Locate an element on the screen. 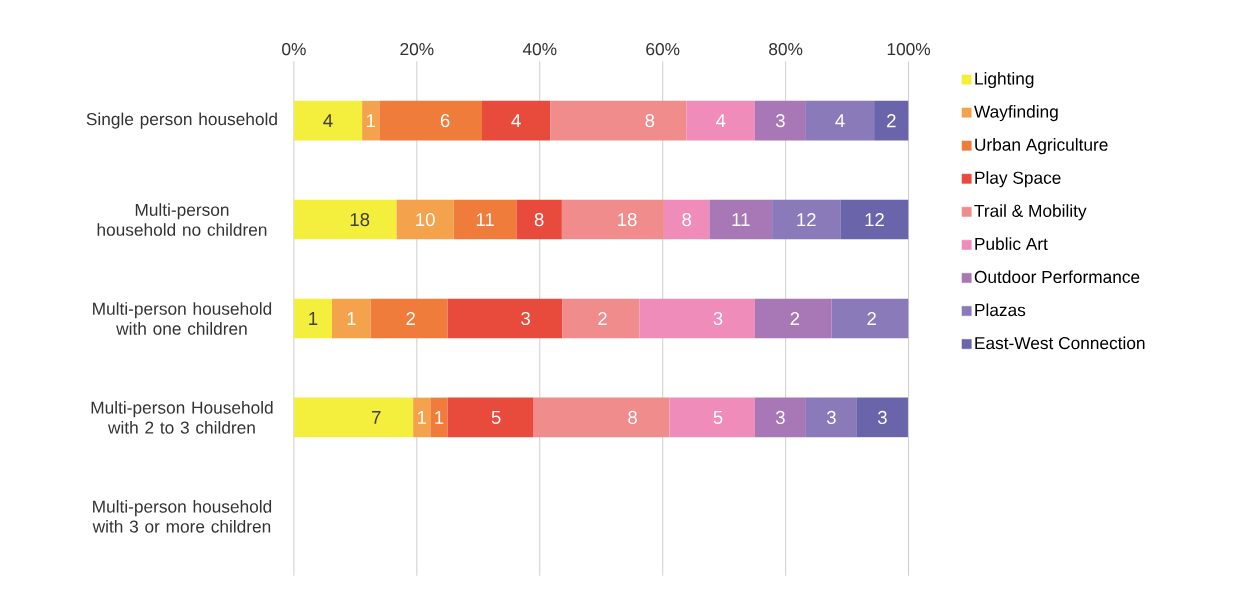 Image resolution: width=1252 pixels, height=600 pixels. legend-label: Plazas is located at coordinates (1000, 310).